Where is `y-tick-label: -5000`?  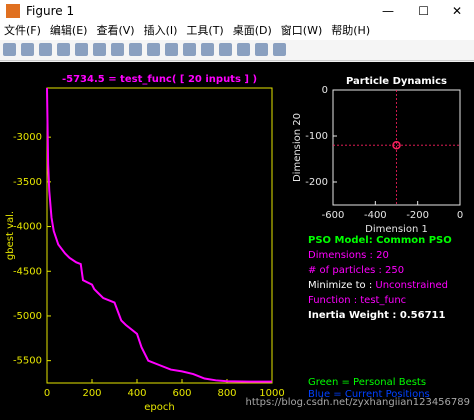 y-tick-label: -5000 is located at coordinates (27, 316).